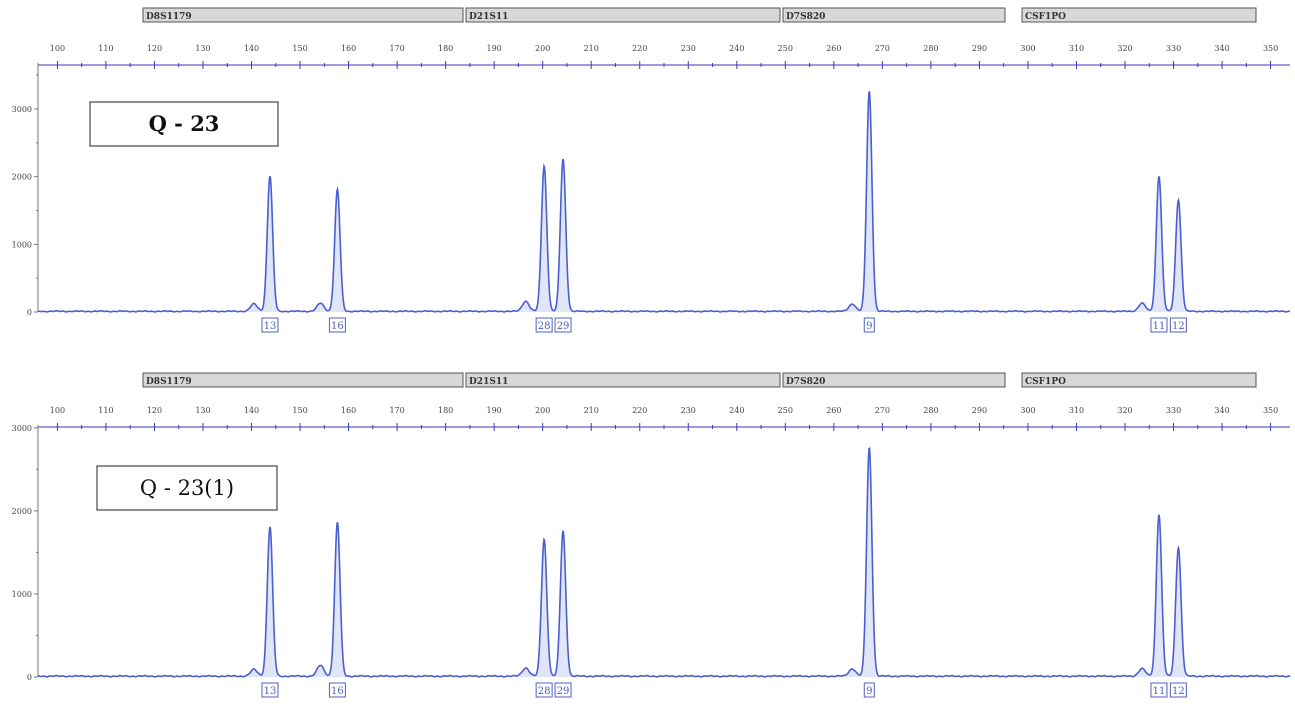 The height and width of the screenshot is (717, 1295). I want to click on allele-call-label: 9, so click(869, 326).